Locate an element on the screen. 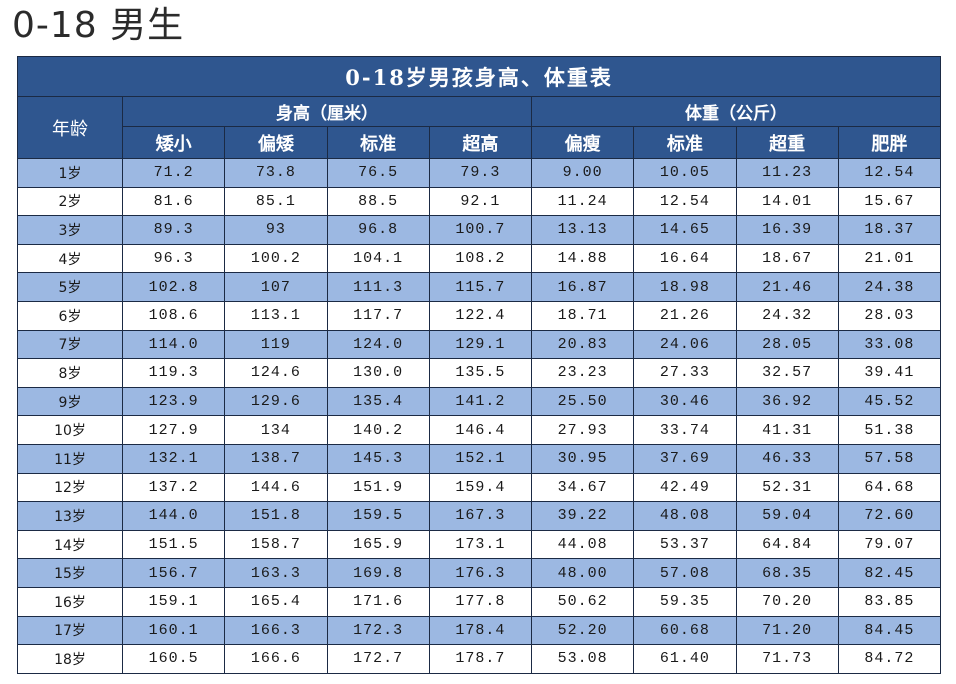 The width and height of the screenshot is (956, 684). age-cell: 17岁 is located at coordinates (70, 630).